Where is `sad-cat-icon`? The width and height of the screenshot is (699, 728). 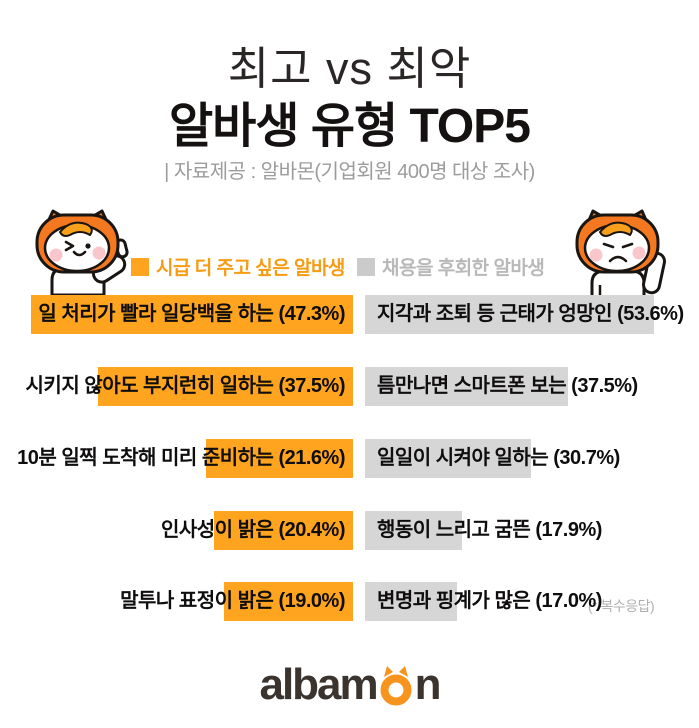 sad-cat-icon is located at coordinates (620, 254).